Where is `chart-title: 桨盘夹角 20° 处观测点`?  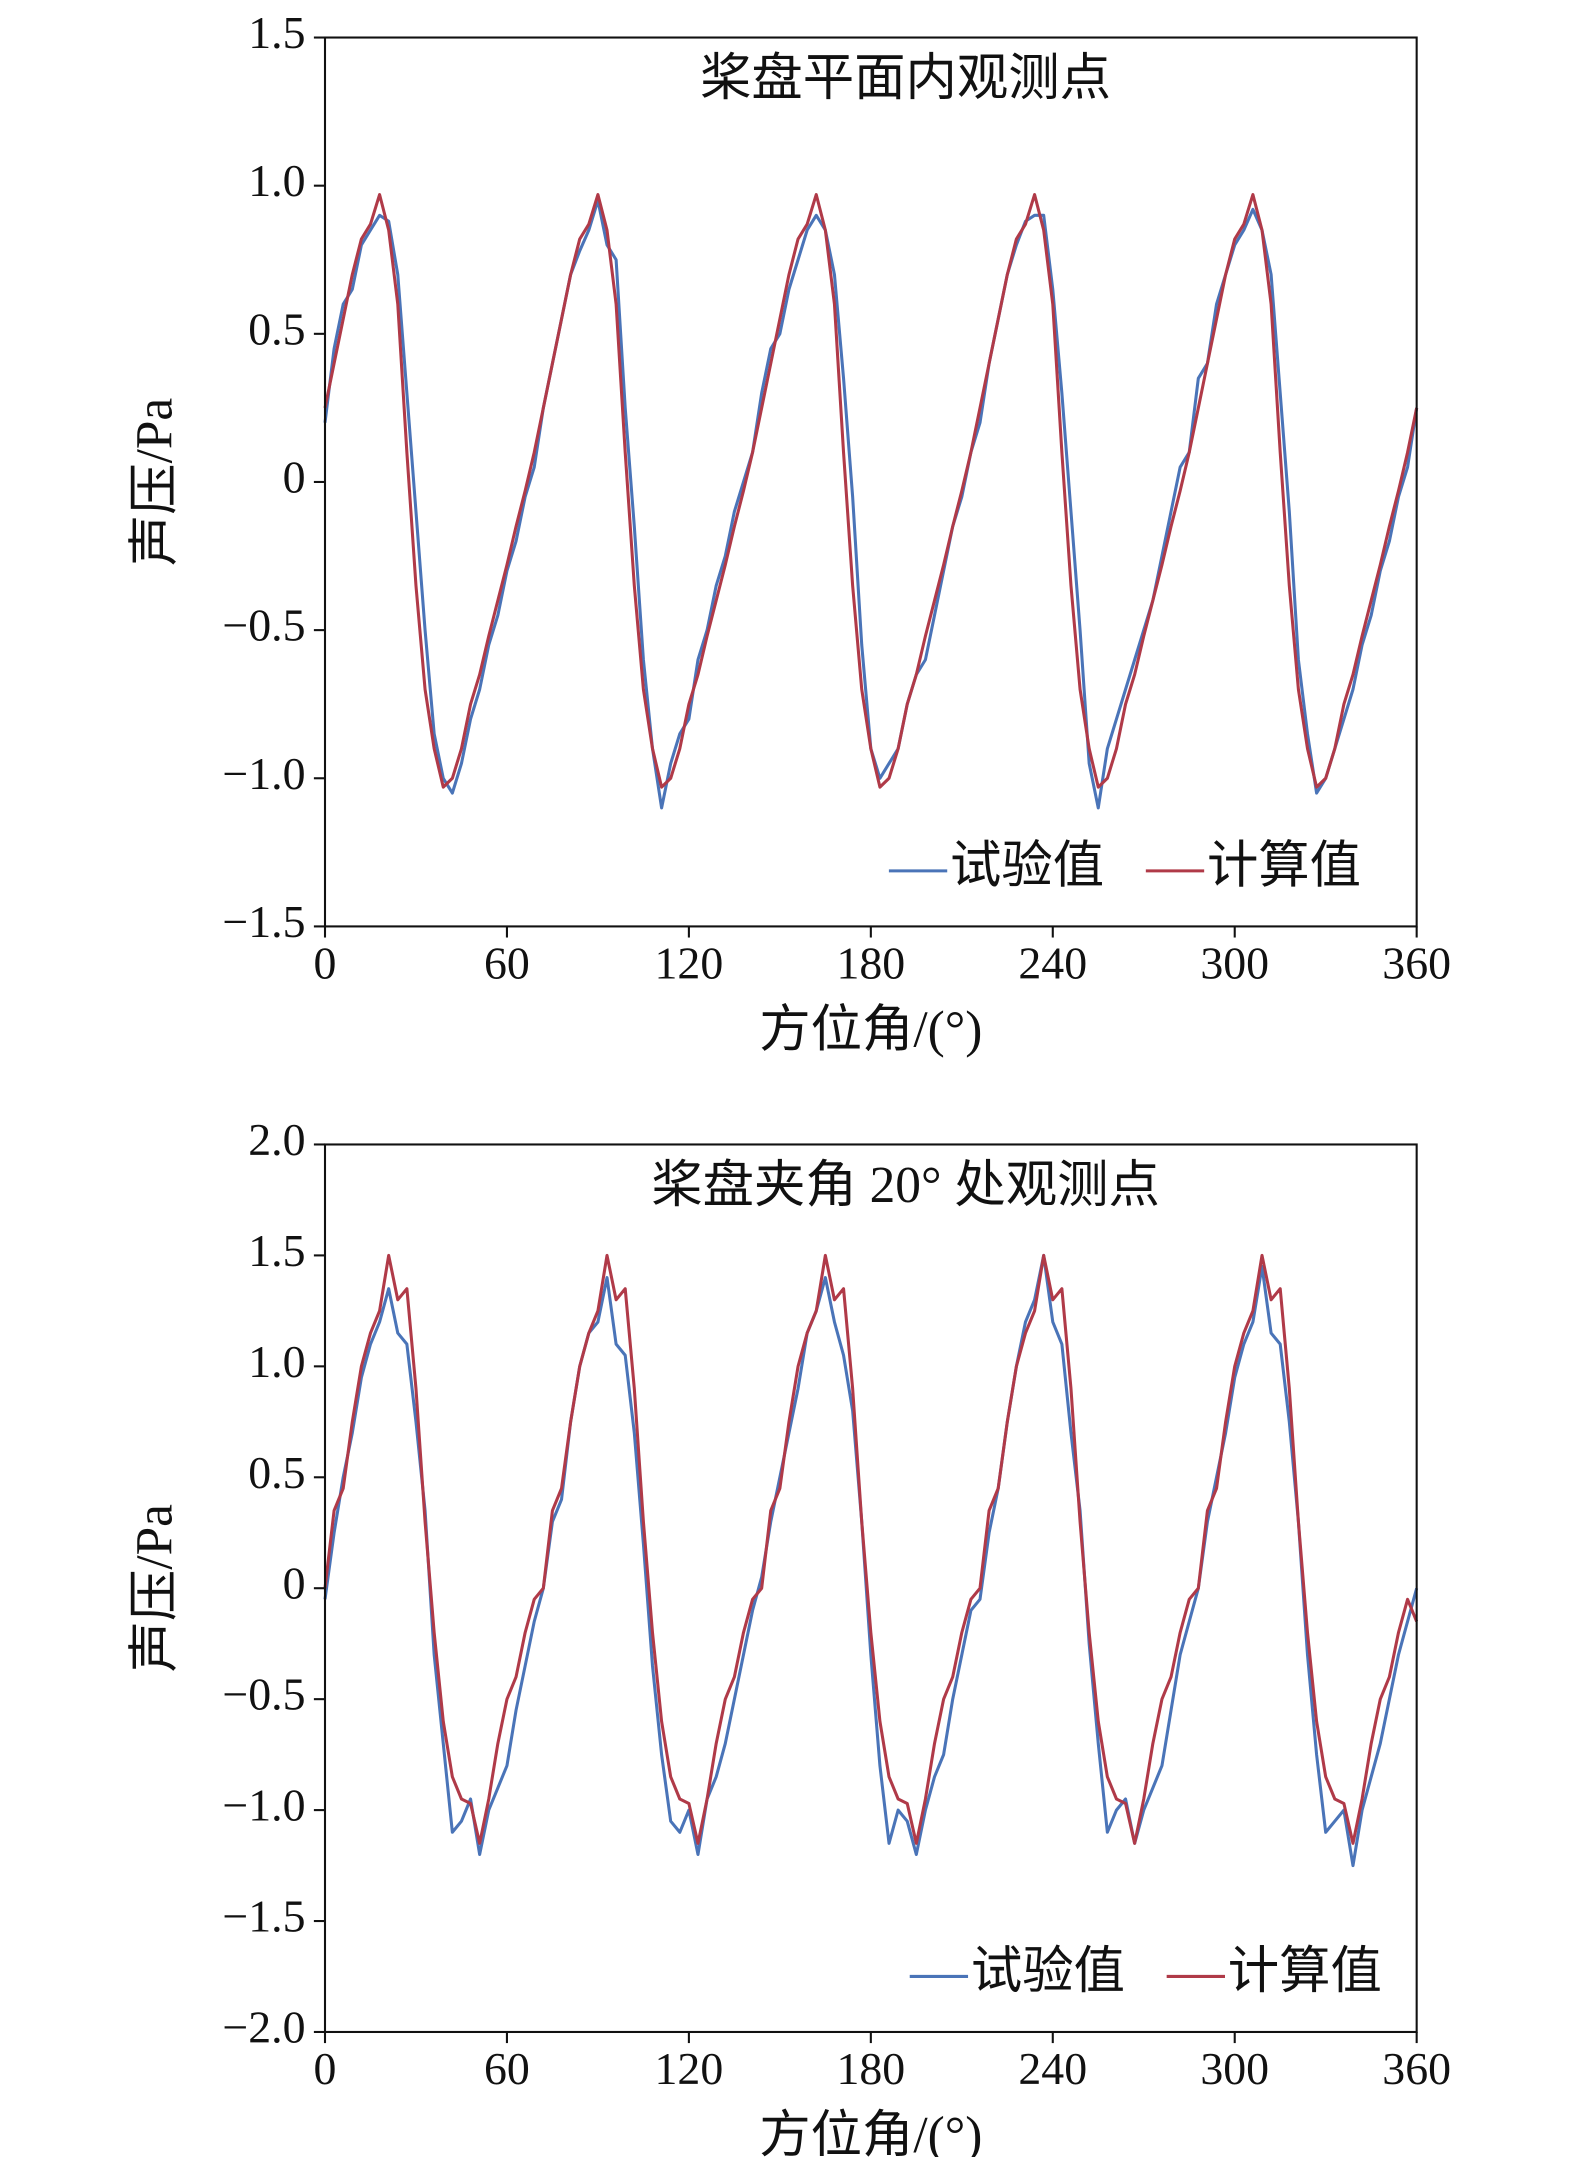 chart-title: 桨盘夹角 20° 处观测点 is located at coordinates (905, 1185).